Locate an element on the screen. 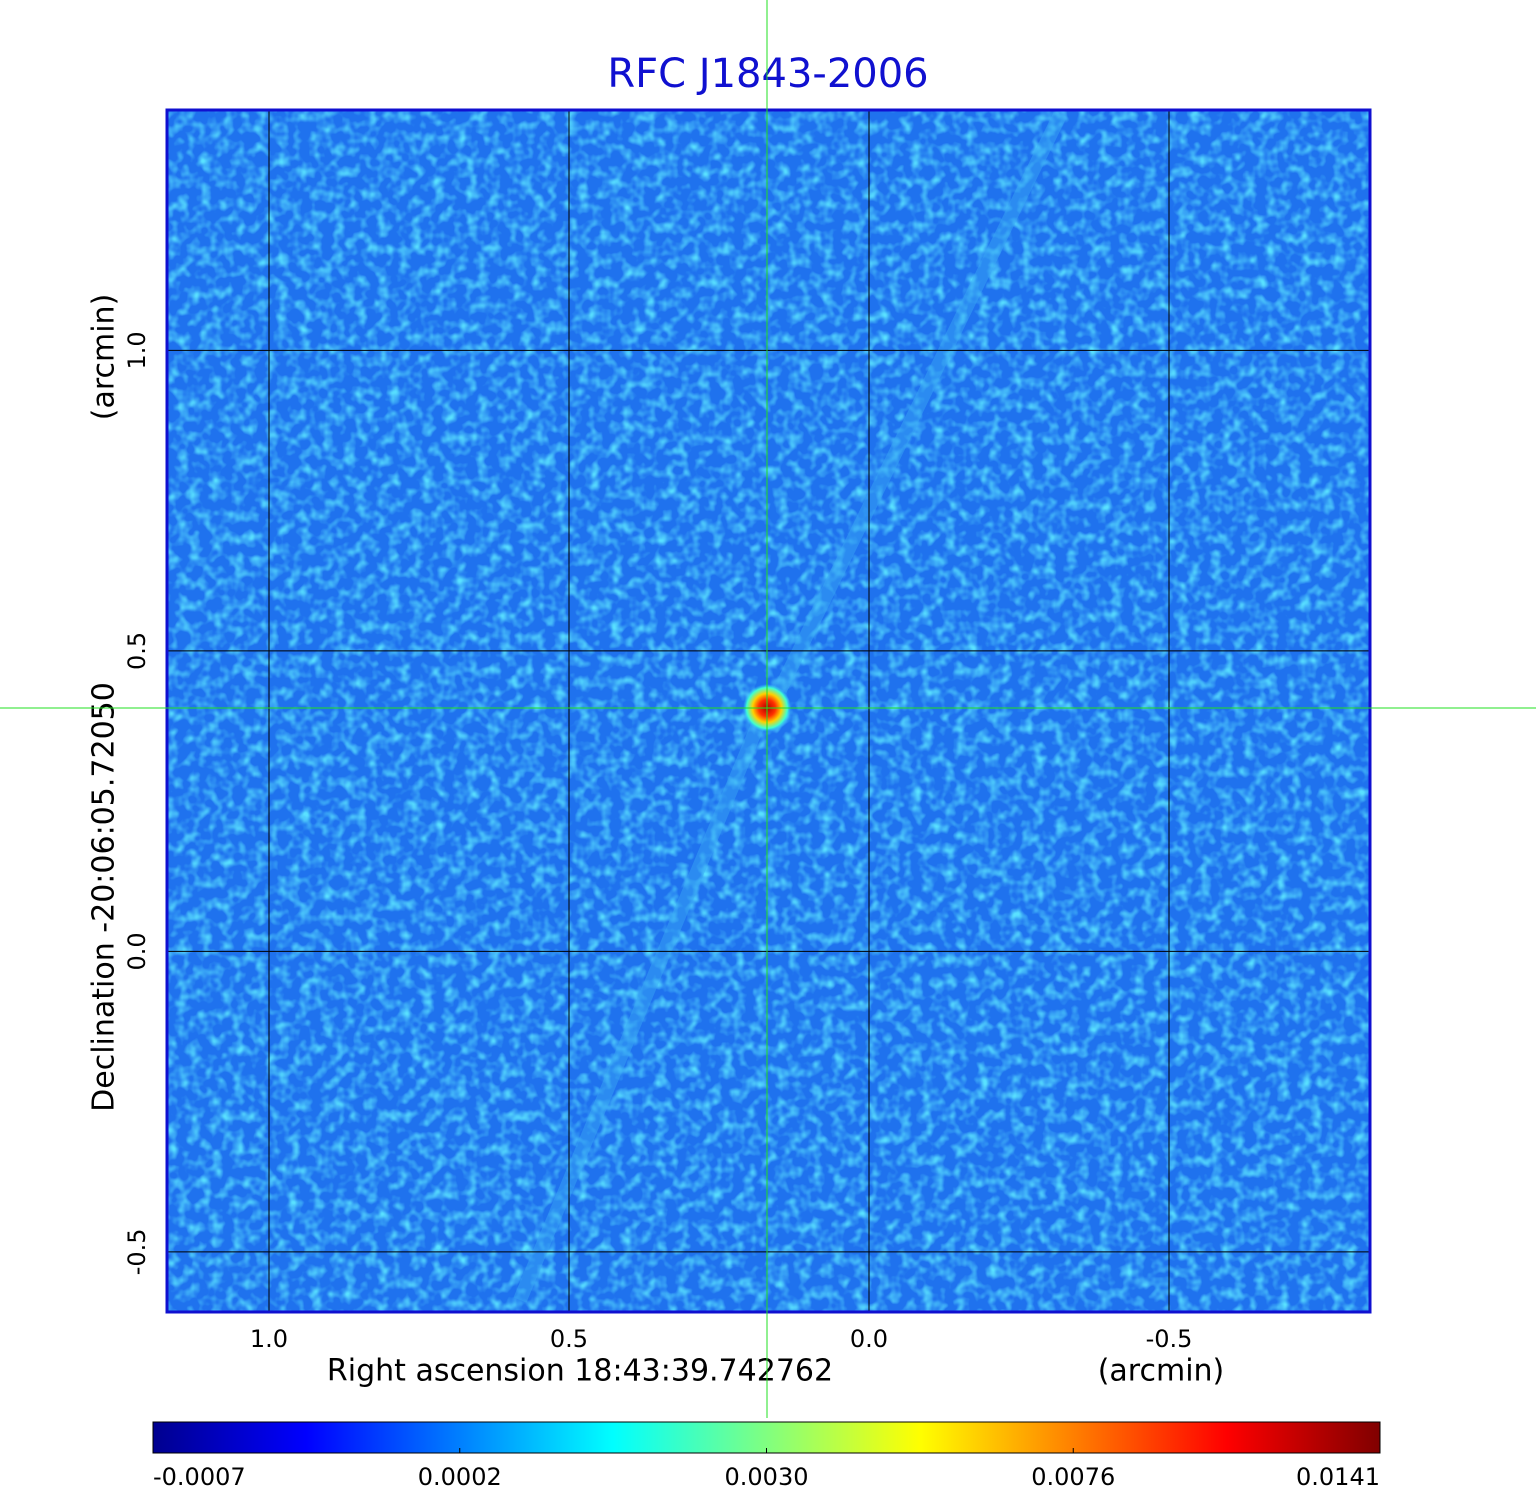  y-tick-label: 0.5 is located at coordinates (137, 651).